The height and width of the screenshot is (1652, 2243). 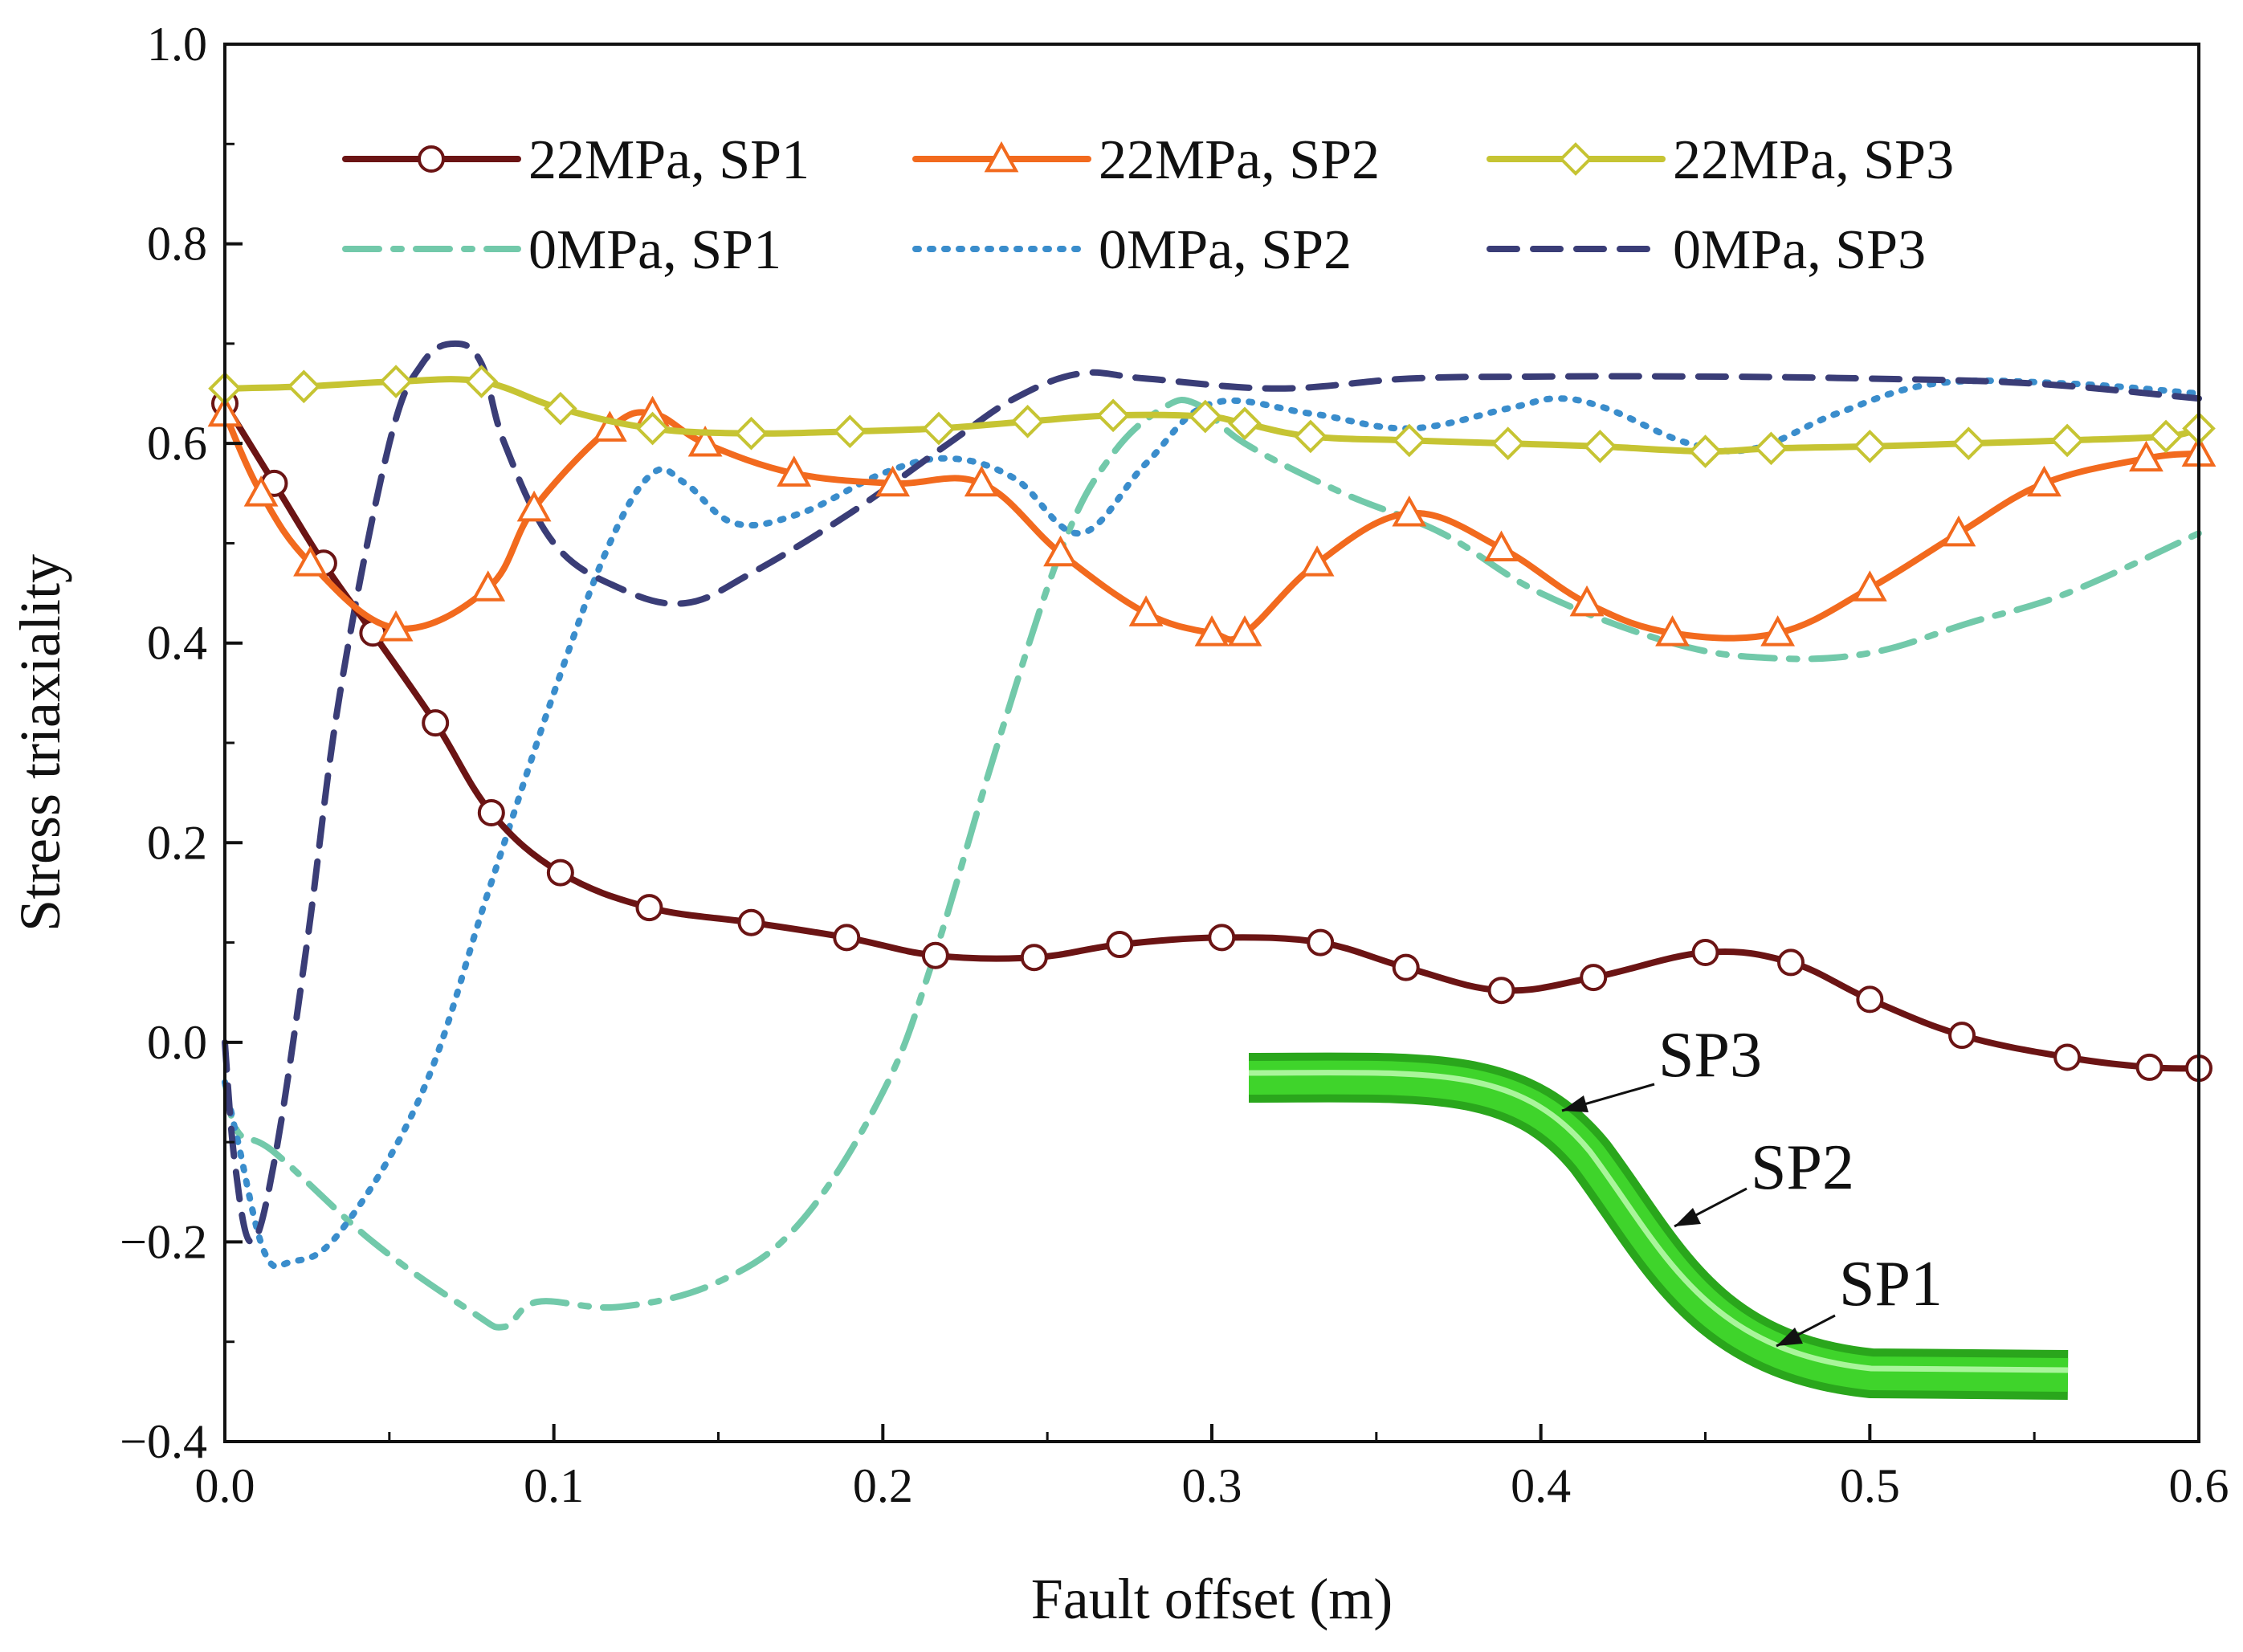 What do you see at coordinates (1658, 1226) in the screenshot?
I see `pipe-body` at bounding box center [1658, 1226].